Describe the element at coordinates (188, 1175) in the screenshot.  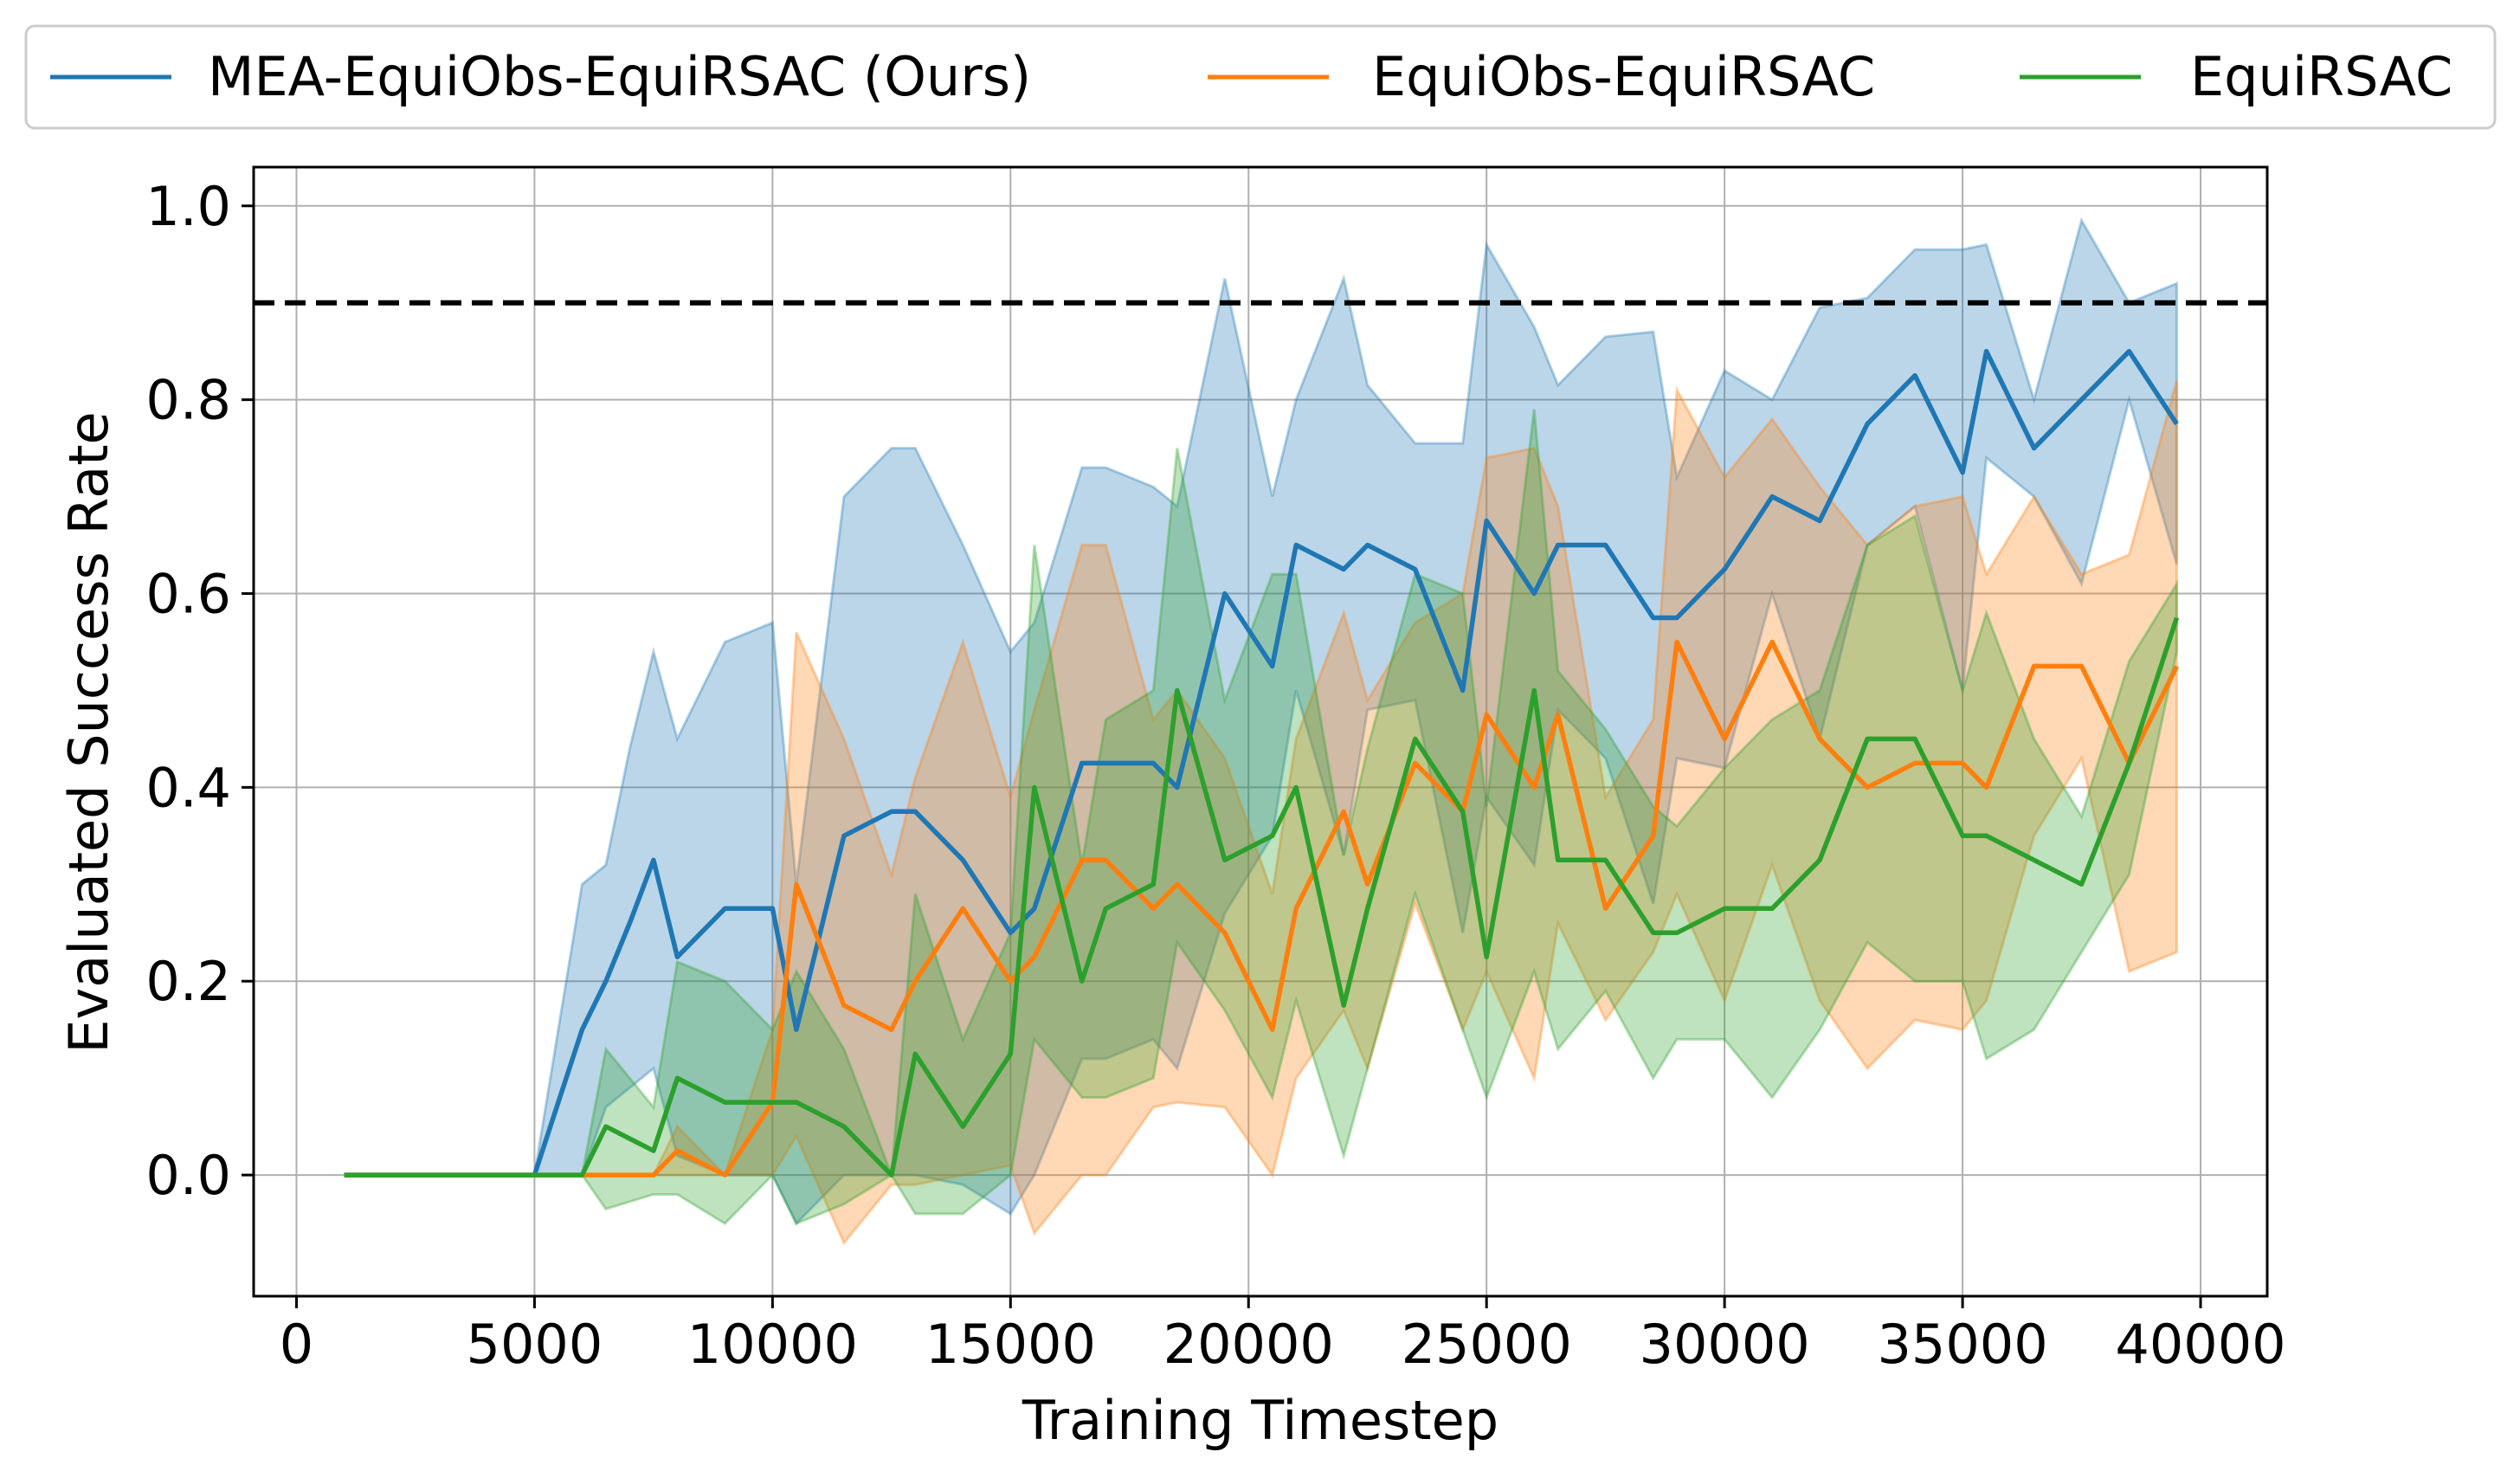
I see `y-tick-label-0: 0.0` at that location.